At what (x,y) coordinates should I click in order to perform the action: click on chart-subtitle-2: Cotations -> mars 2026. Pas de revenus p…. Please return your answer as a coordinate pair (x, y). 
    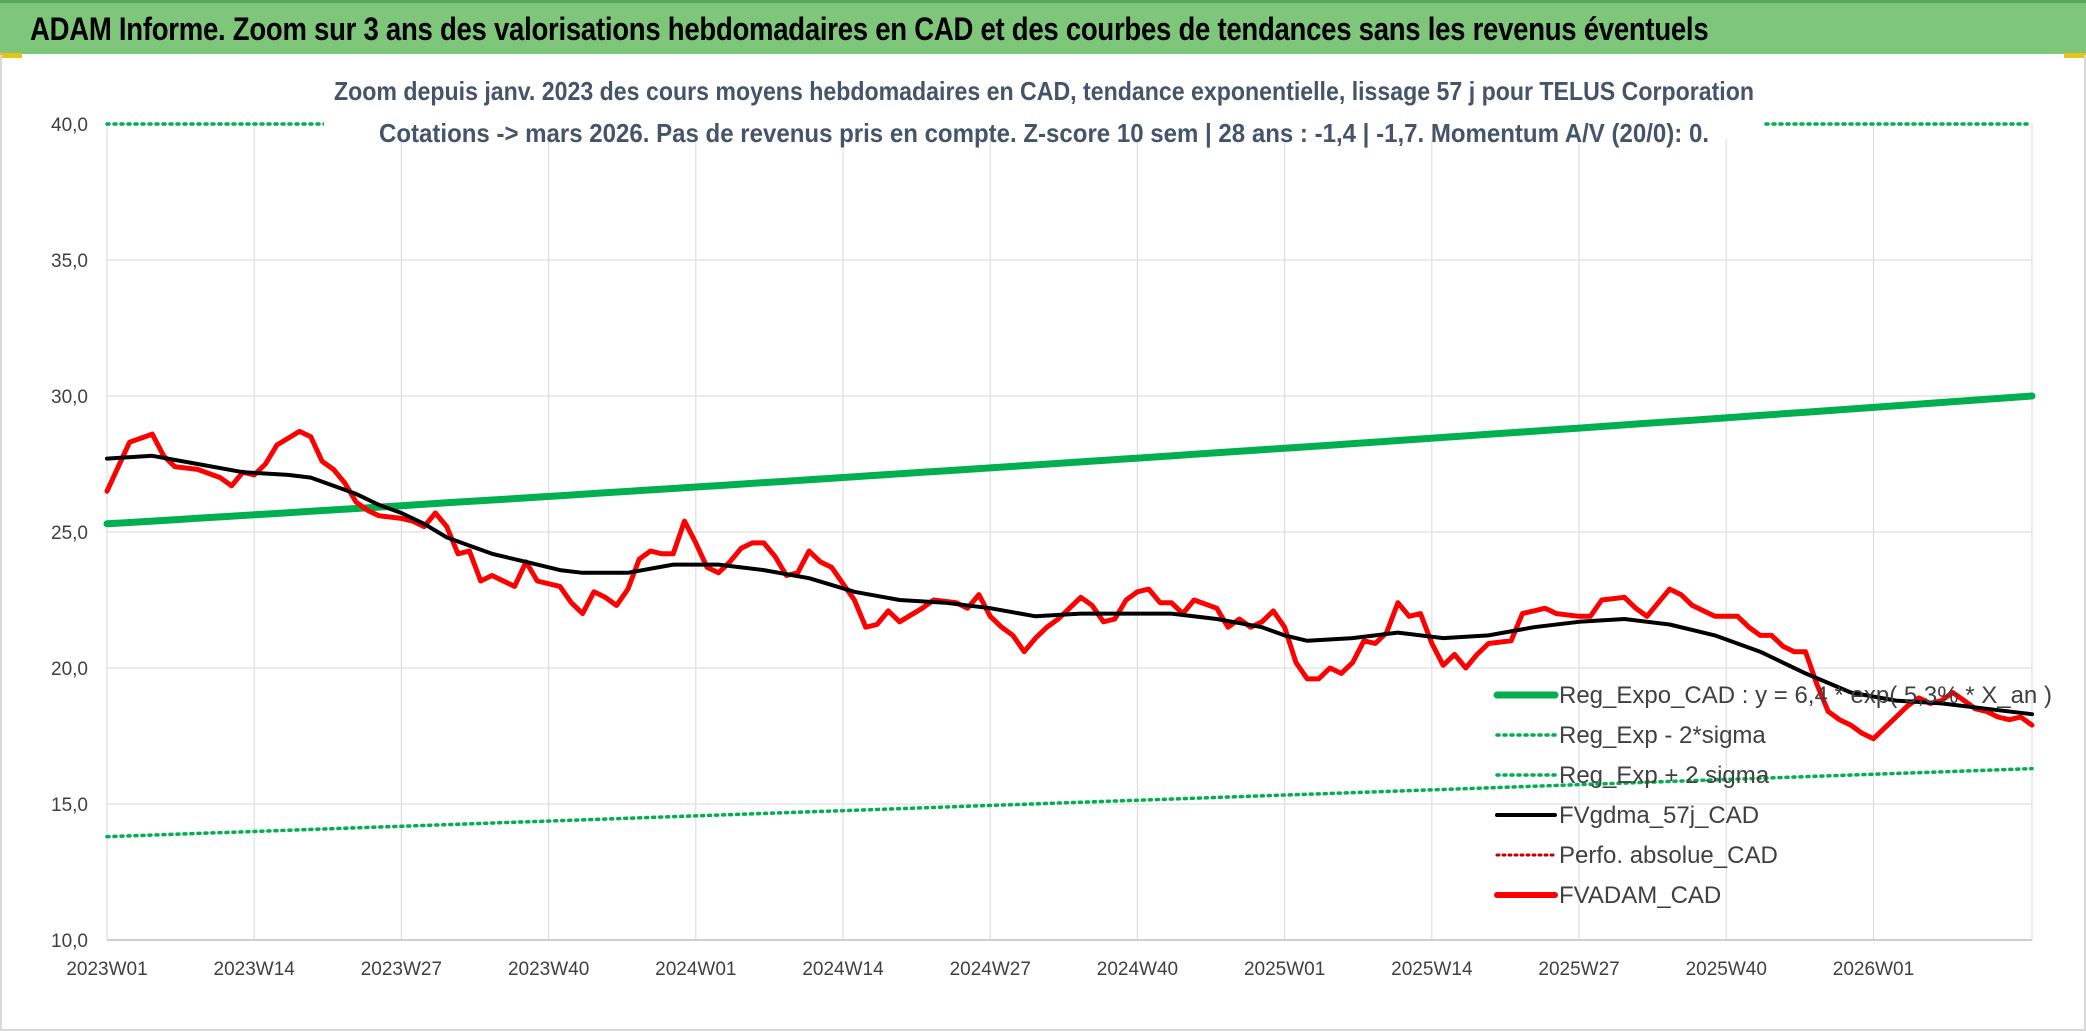
    Looking at the image, I should click on (1044, 133).